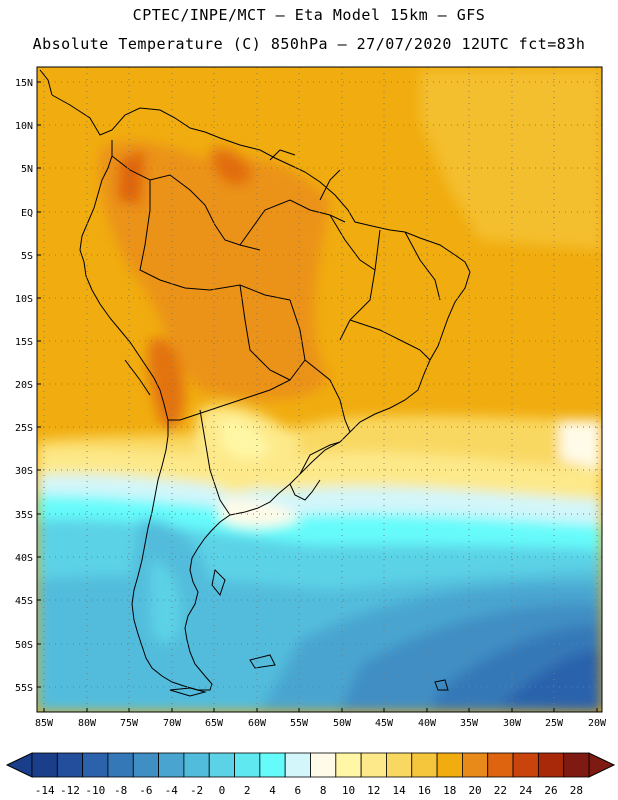  I want to click on legend-label: -2, so click(196, 790).